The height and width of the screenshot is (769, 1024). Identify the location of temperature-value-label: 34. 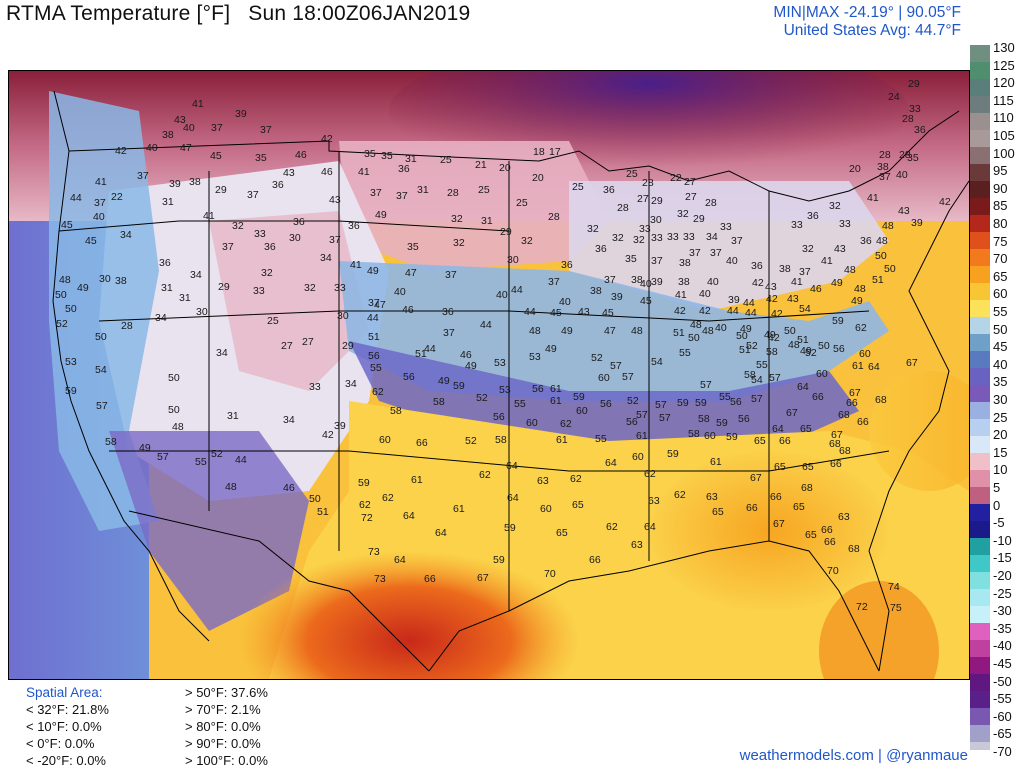
(351, 384).